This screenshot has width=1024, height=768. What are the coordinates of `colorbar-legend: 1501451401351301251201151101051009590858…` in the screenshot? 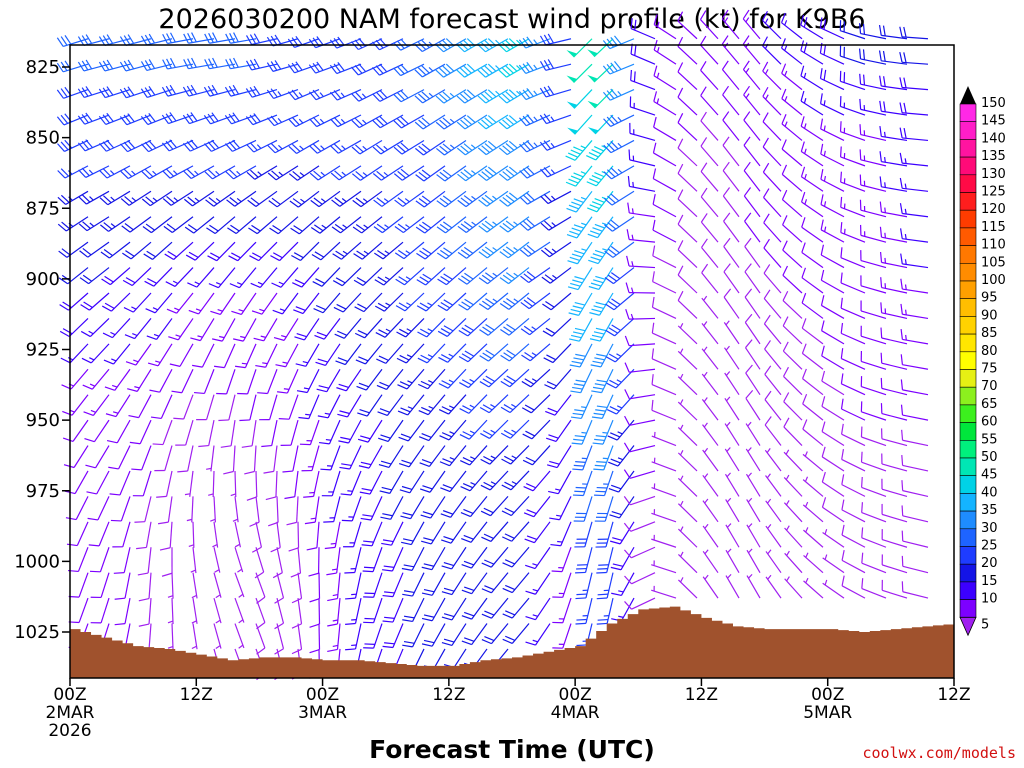 It's located at (982, 361).